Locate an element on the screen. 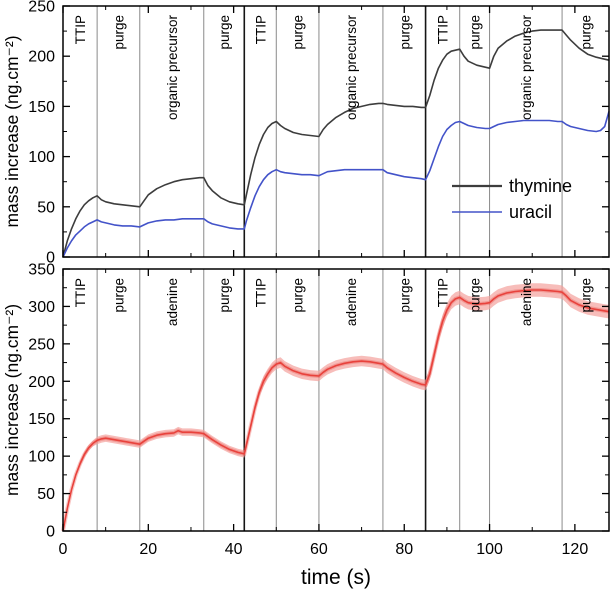  legend-label-uracil: uracil is located at coordinates (530, 212).